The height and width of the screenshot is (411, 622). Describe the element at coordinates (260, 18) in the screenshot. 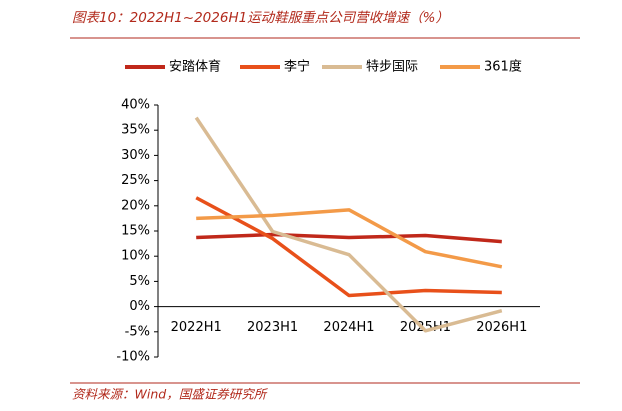

I see `chart-title: 图表10：2022H1~2026H1运动鞋服重点公司营收增速（%）` at that location.